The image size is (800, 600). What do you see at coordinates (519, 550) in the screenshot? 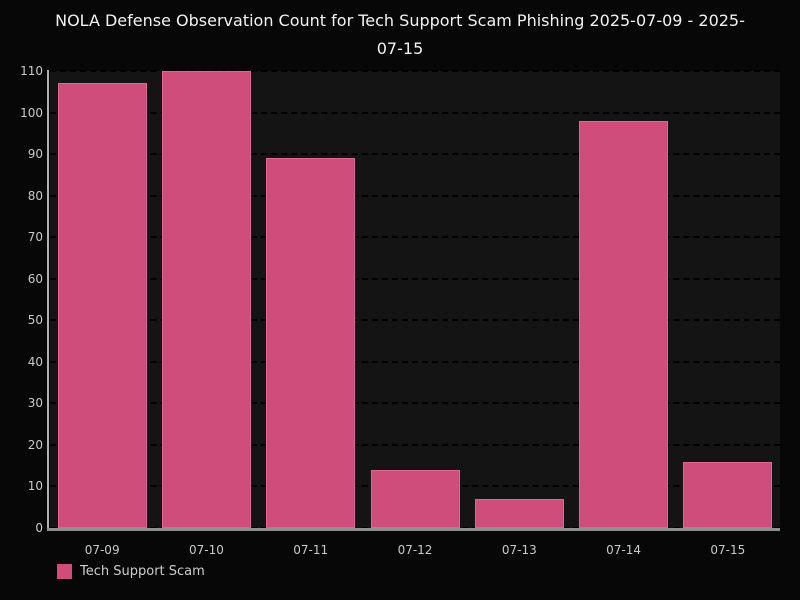
I see `x-tick-label: 07-13` at bounding box center [519, 550].